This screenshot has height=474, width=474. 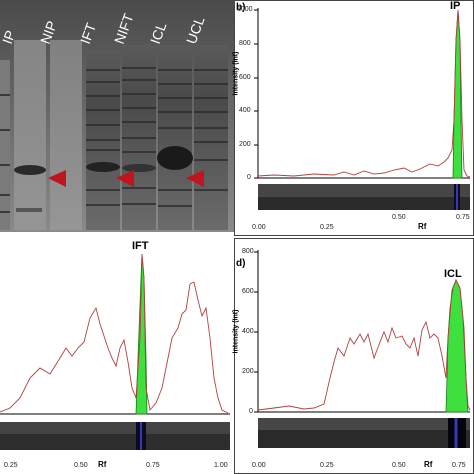 I want to click on arrow-icl, so click(x=195, y=178).